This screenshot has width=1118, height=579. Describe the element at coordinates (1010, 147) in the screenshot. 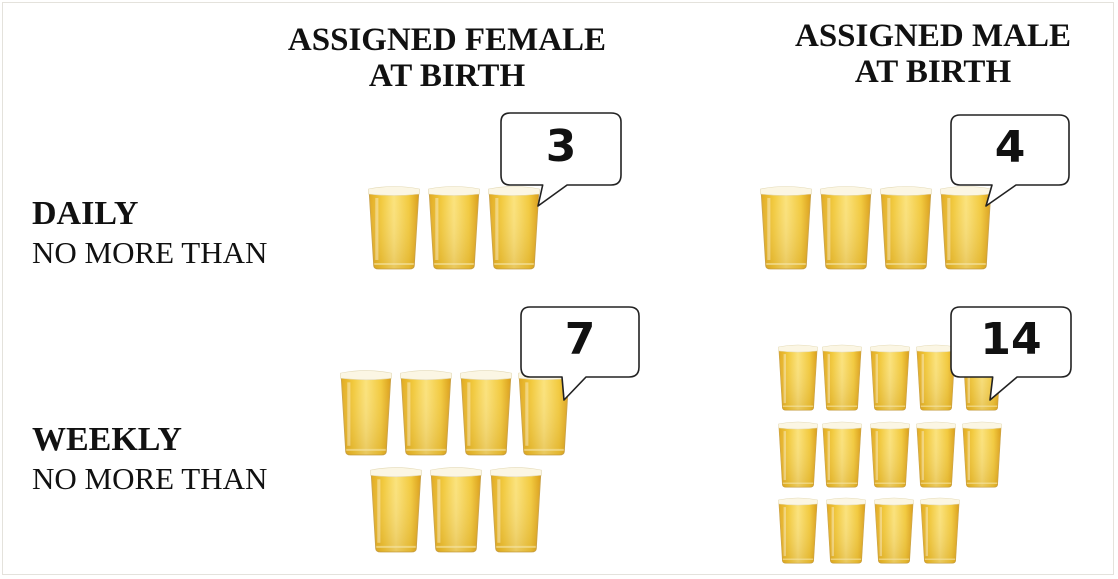

I see `bubble-male-daily-value: 4` at that location.